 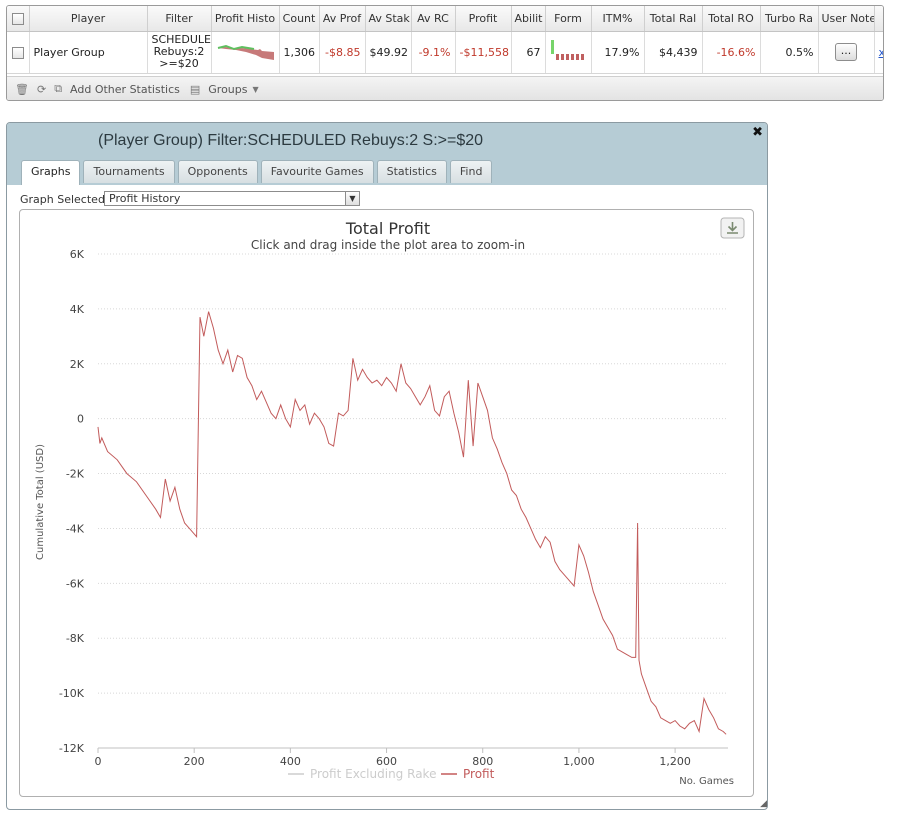 I want to click on chart-title: Total Profit, so click(x=387, y=228).